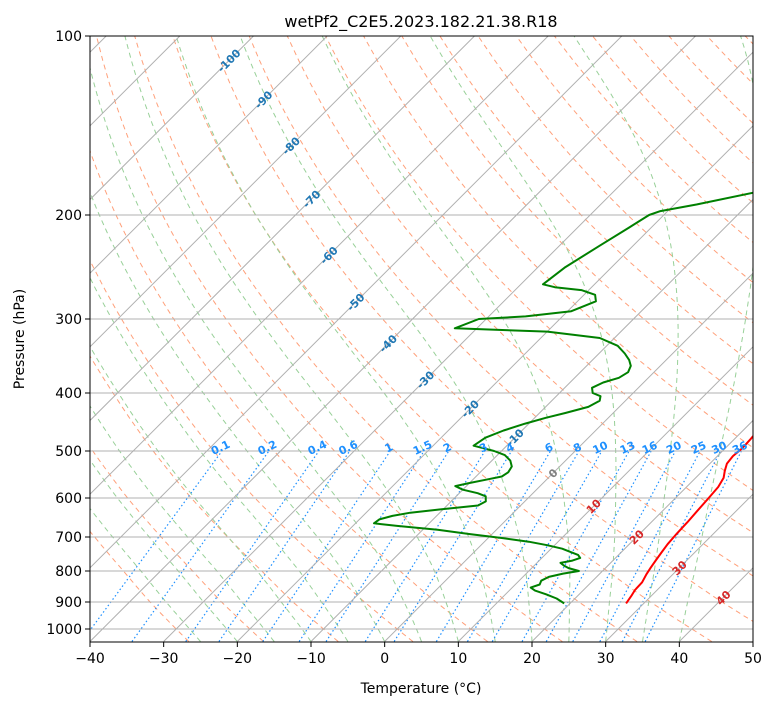  What do you see at coordinates (532, 659) in the screenshot?
I see `x-tick-label: 20` at bounding box center [532, 659].